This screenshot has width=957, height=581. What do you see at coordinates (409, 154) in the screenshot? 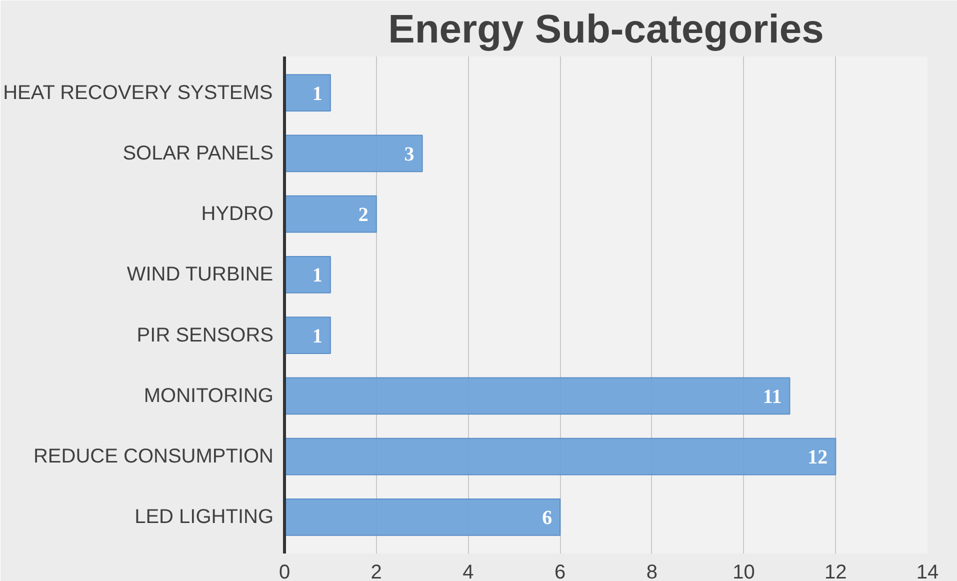
I see `data-label: 3` at bounding box center [409, 154].